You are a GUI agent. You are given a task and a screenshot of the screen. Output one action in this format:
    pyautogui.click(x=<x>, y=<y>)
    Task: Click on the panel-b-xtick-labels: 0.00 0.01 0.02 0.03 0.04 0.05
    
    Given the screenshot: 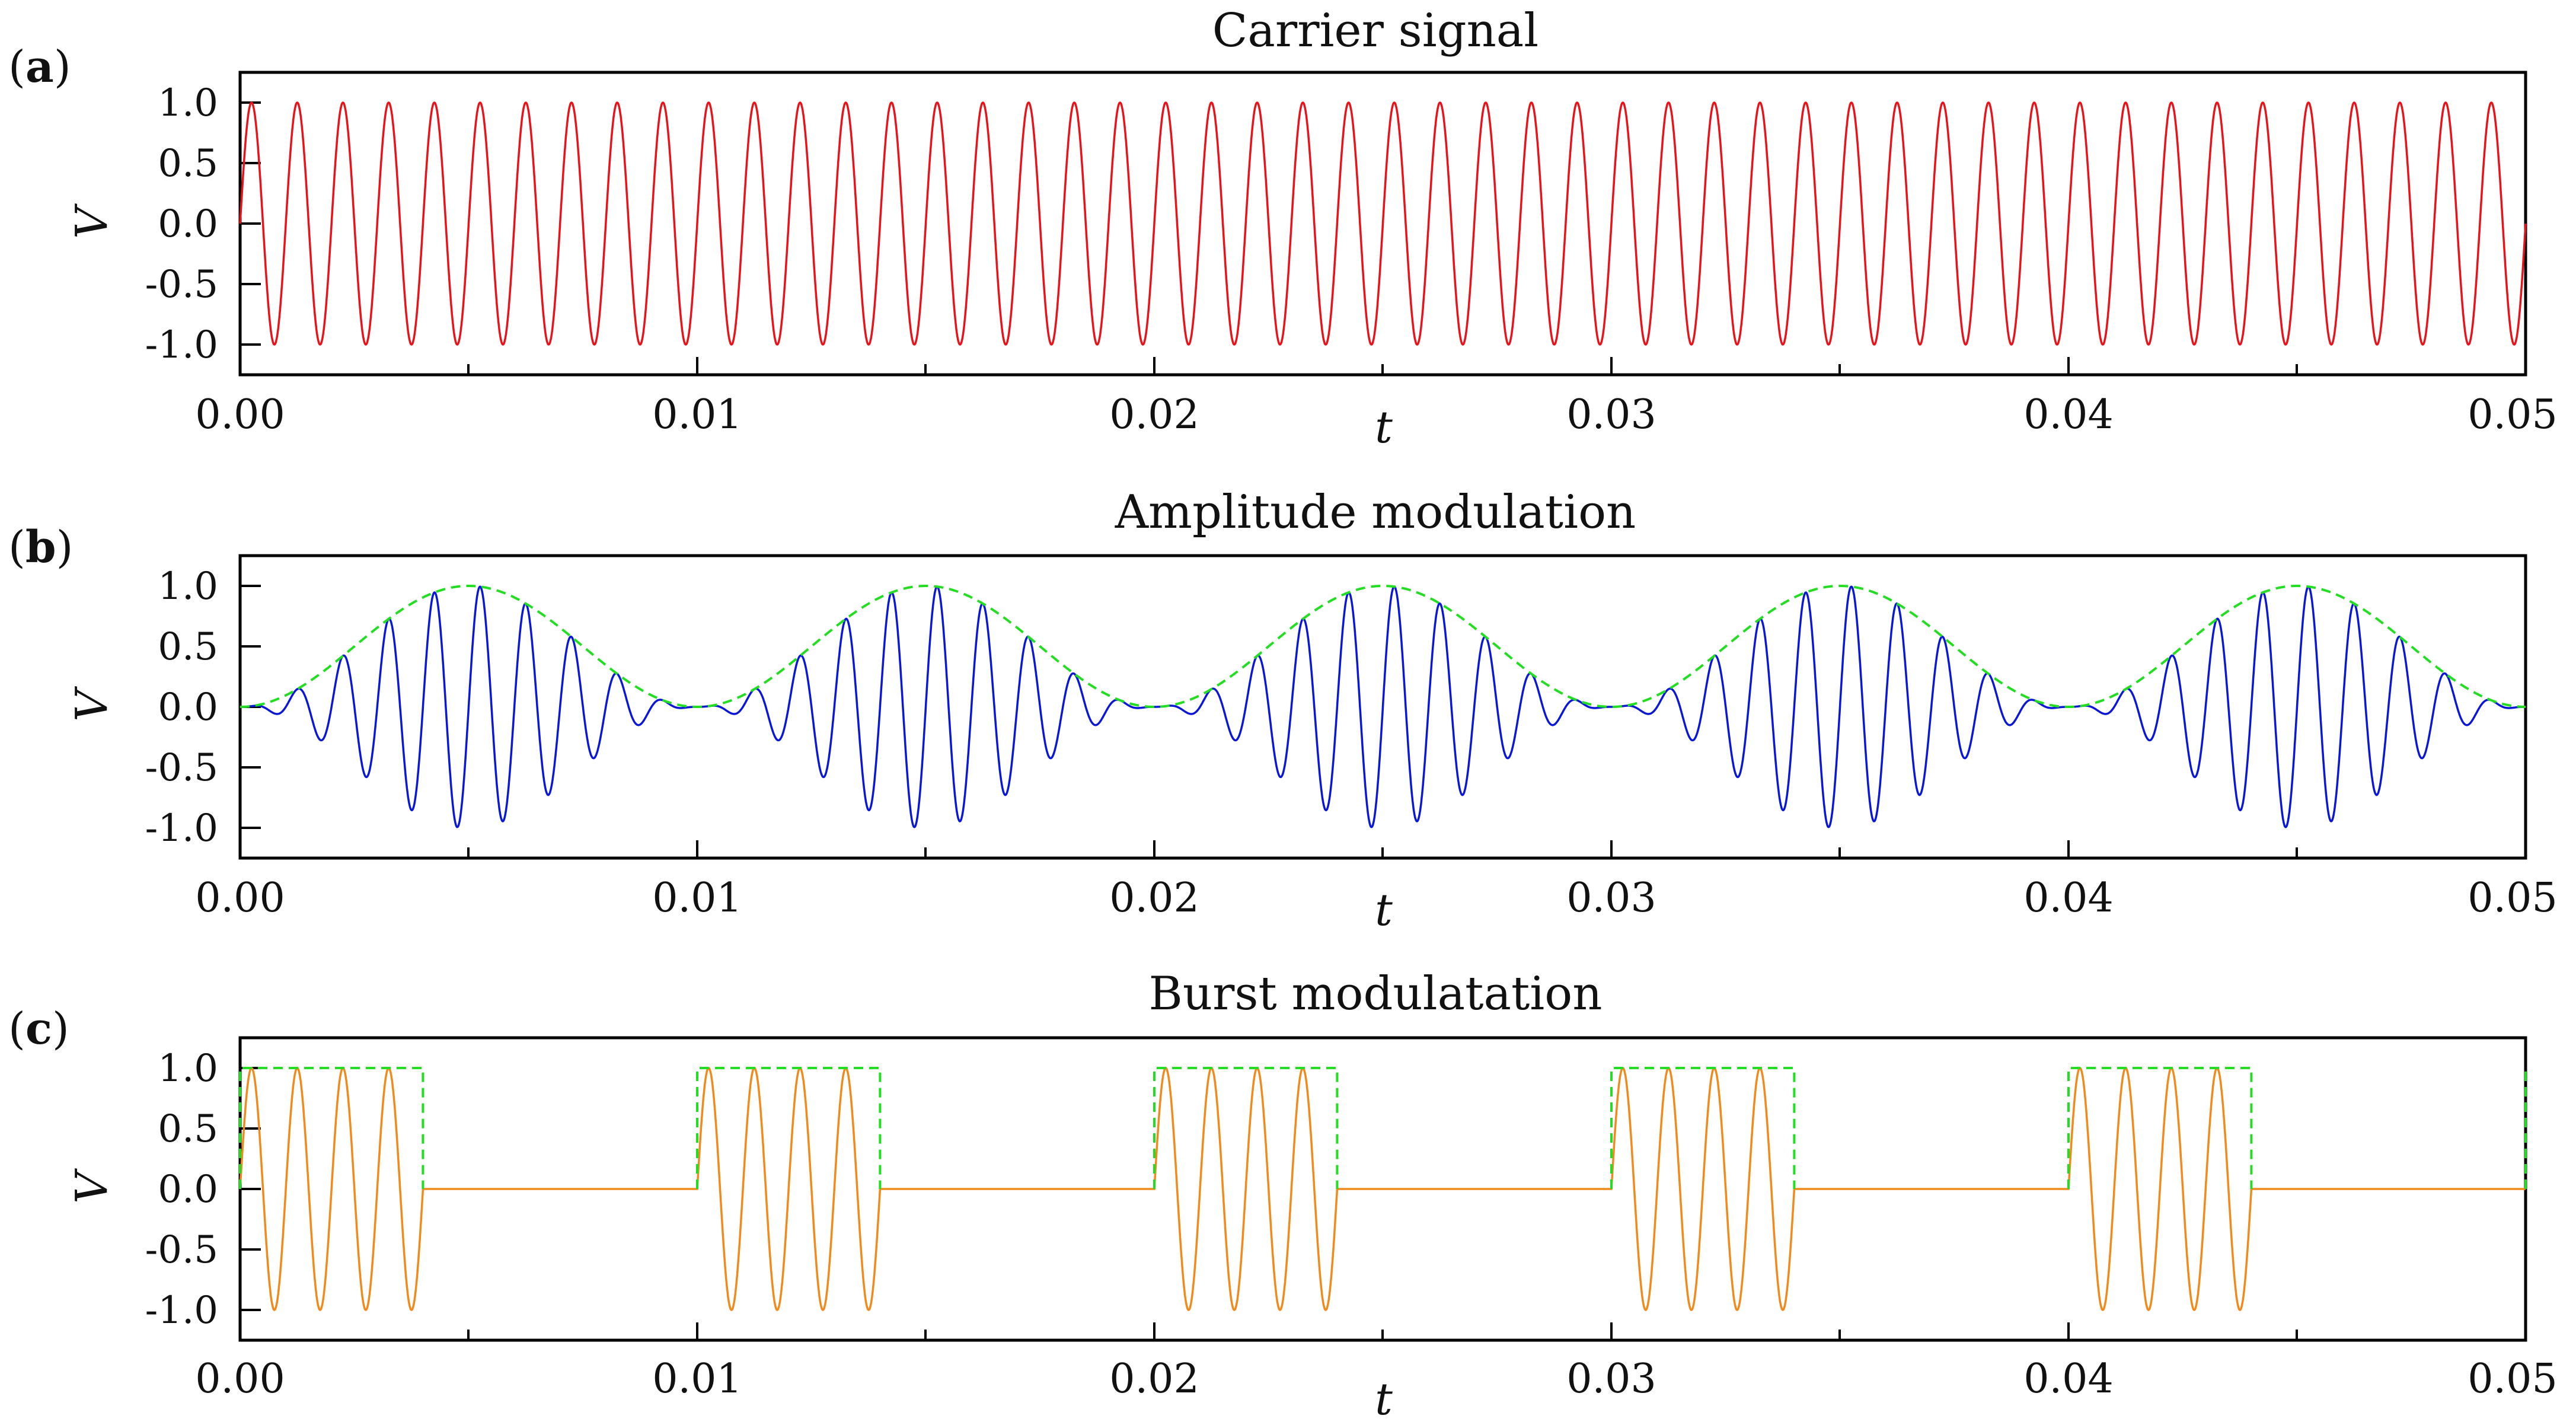 What is the action you would take?
    pyautogui.click(x=1376, y=898)
    